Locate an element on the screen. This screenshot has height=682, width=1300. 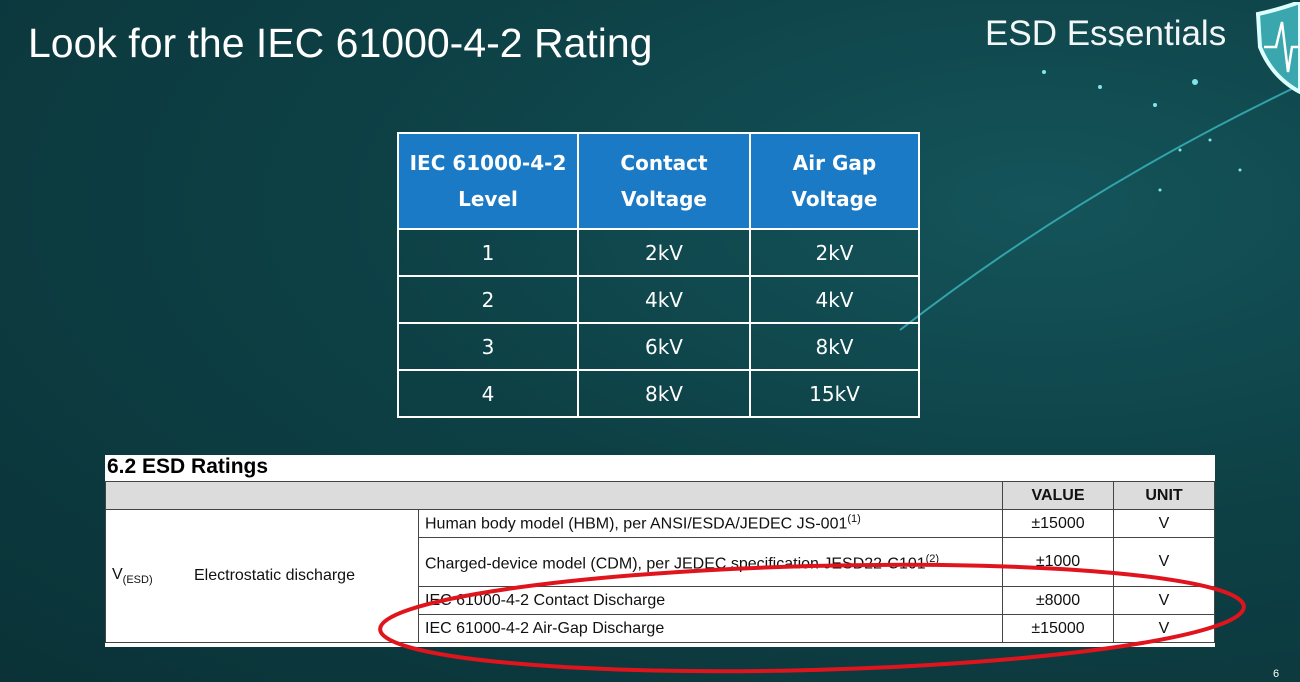
footnote-ref: (1) is located at coordinates (854, 519).